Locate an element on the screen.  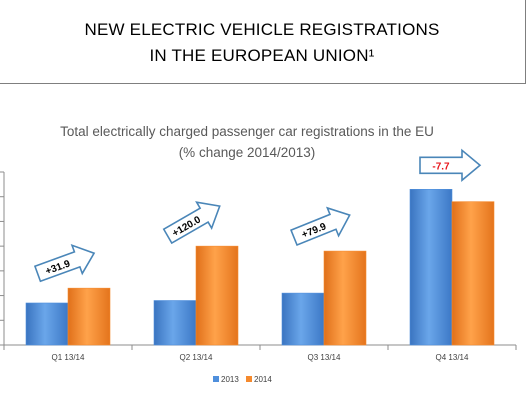
legend-swatch-2013 is located at coordinates (216, 379).